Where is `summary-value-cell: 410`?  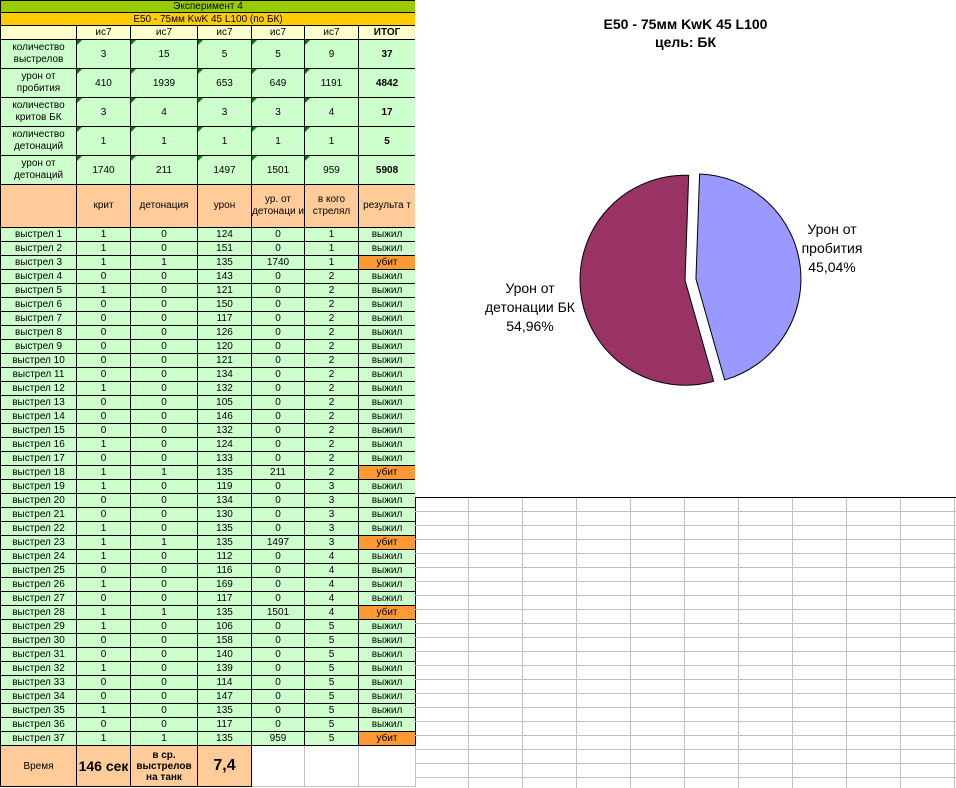
summary-value-cell: 410 is located at coordinates (103, 83).